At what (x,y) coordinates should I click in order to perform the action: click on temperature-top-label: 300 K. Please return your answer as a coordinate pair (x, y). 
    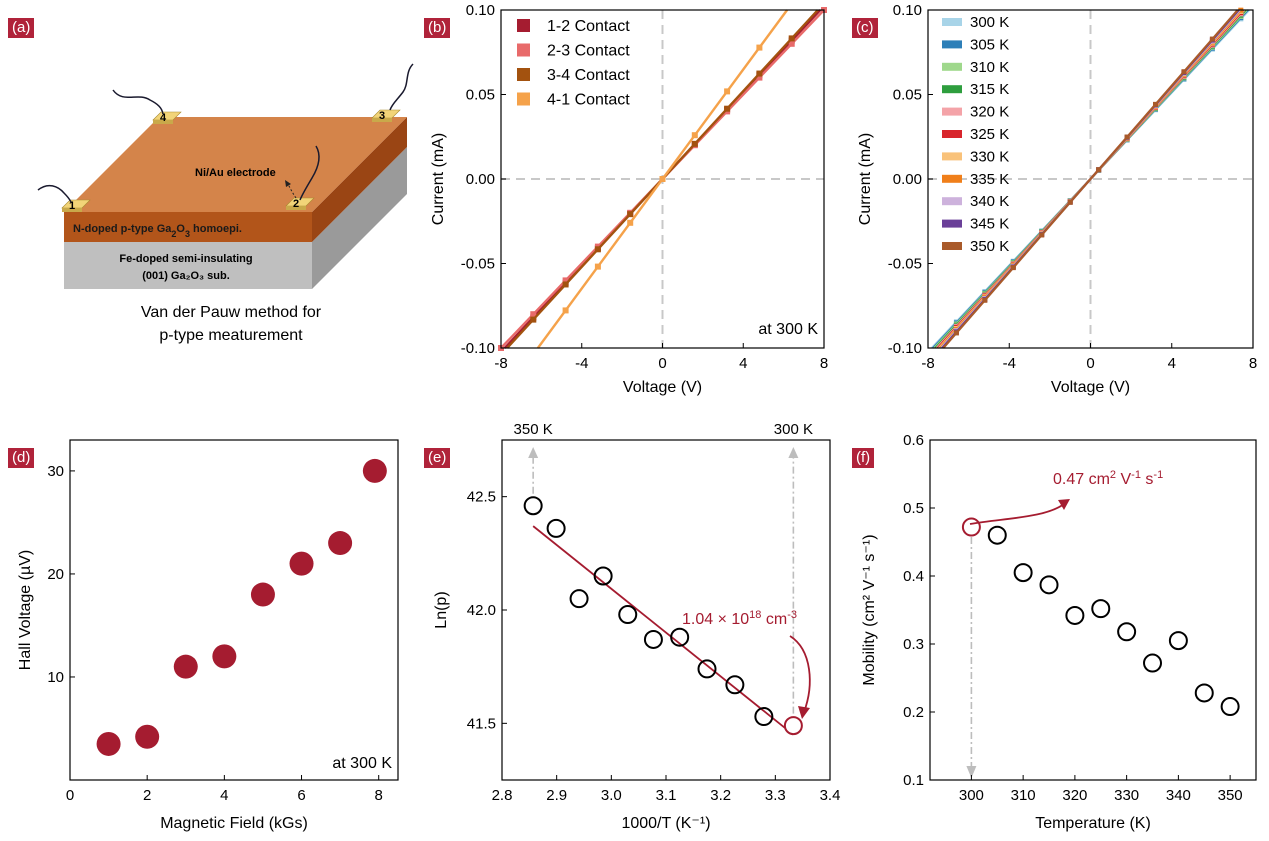
    Looking at the image, I should click on (793, 429).